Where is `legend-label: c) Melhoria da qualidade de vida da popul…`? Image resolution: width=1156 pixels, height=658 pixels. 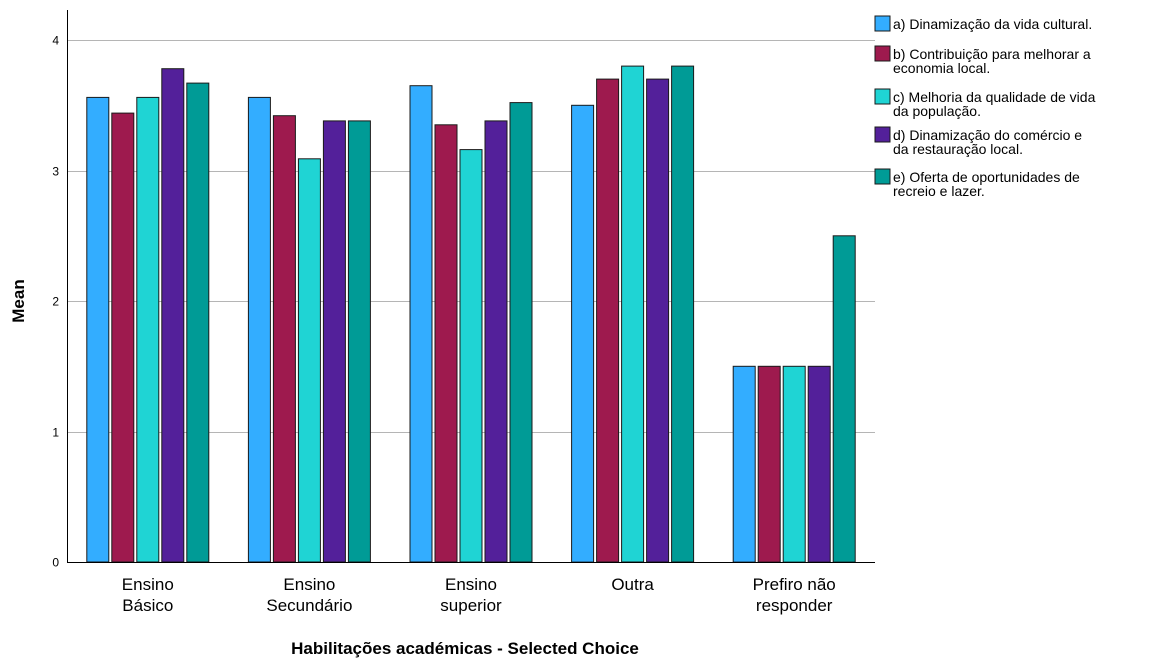
legend-label: c) Melhoria da qualidade de vida da popul… is located at coordinates (994, 104).